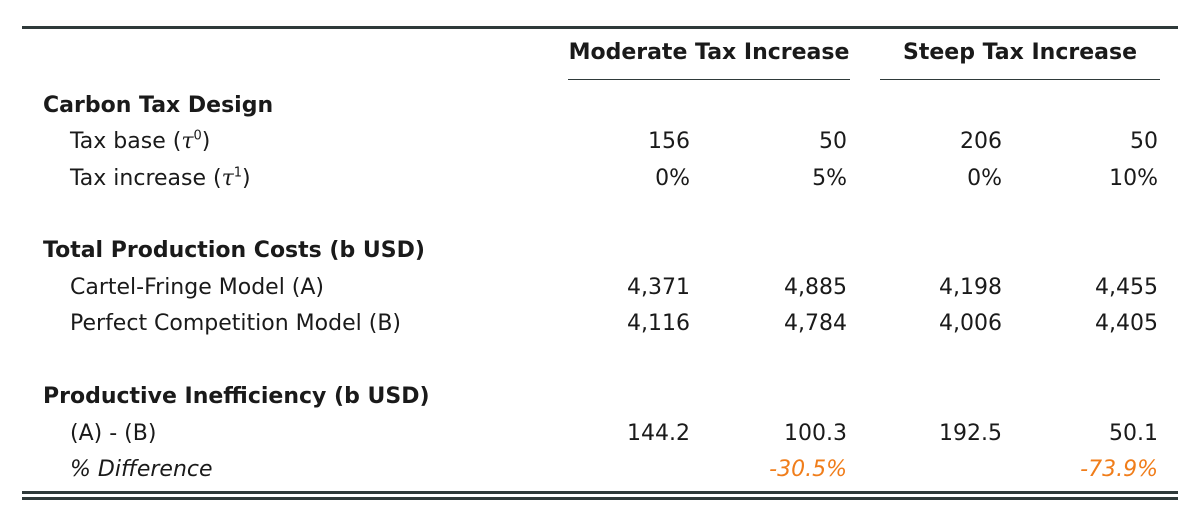 The width and height of the screenshot is (1200, 520). I want to click on cell-steep-pct-difference: -73.9%, so click(1119, 469).